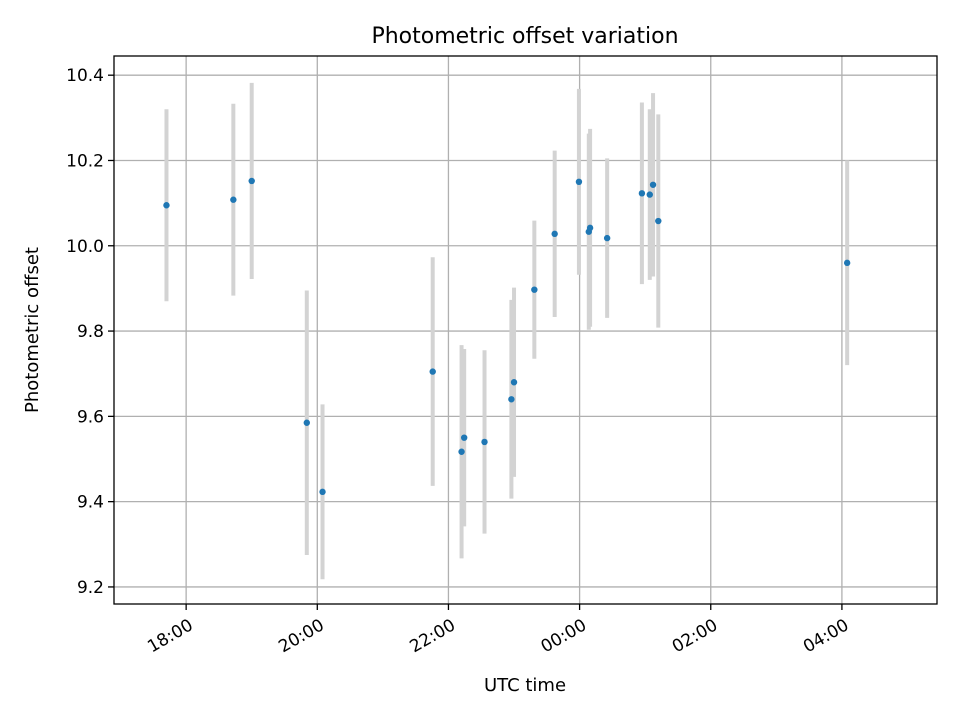 This screenshot has width=960, height=720. What do you see at coordinates (85, 161) in the screenshot?
I see `y-tick-label: 10.2` at bounding box center [85, 161].